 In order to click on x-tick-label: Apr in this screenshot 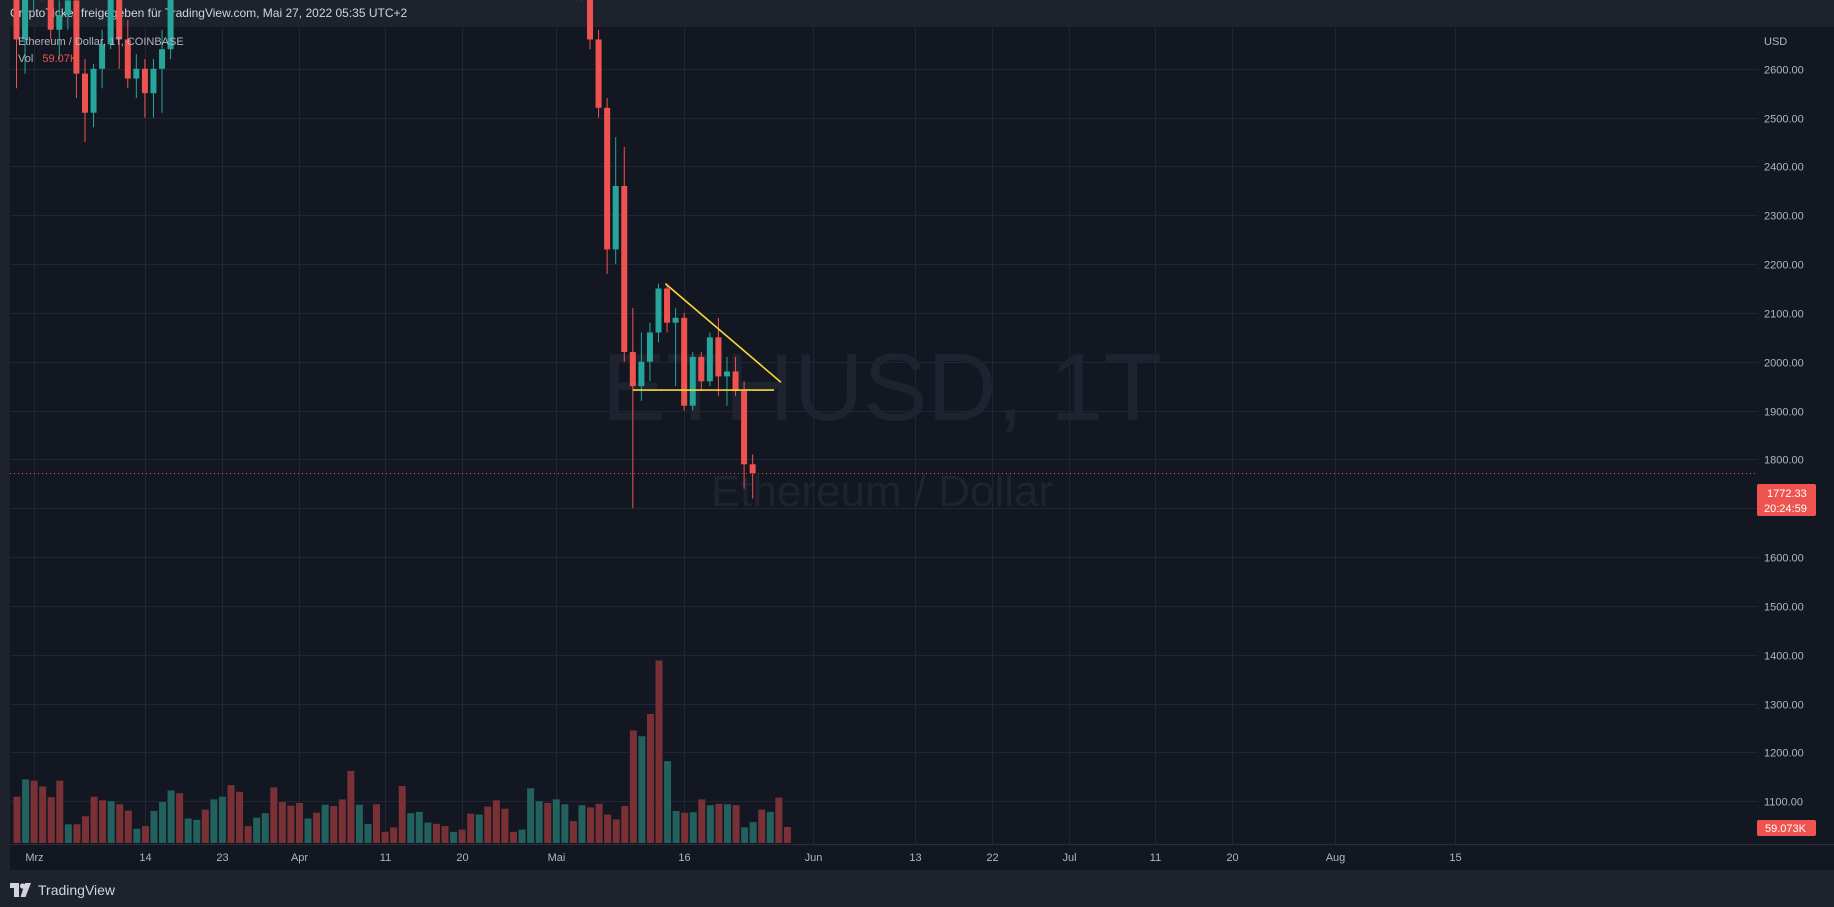, I will do `click(299, 858)`.